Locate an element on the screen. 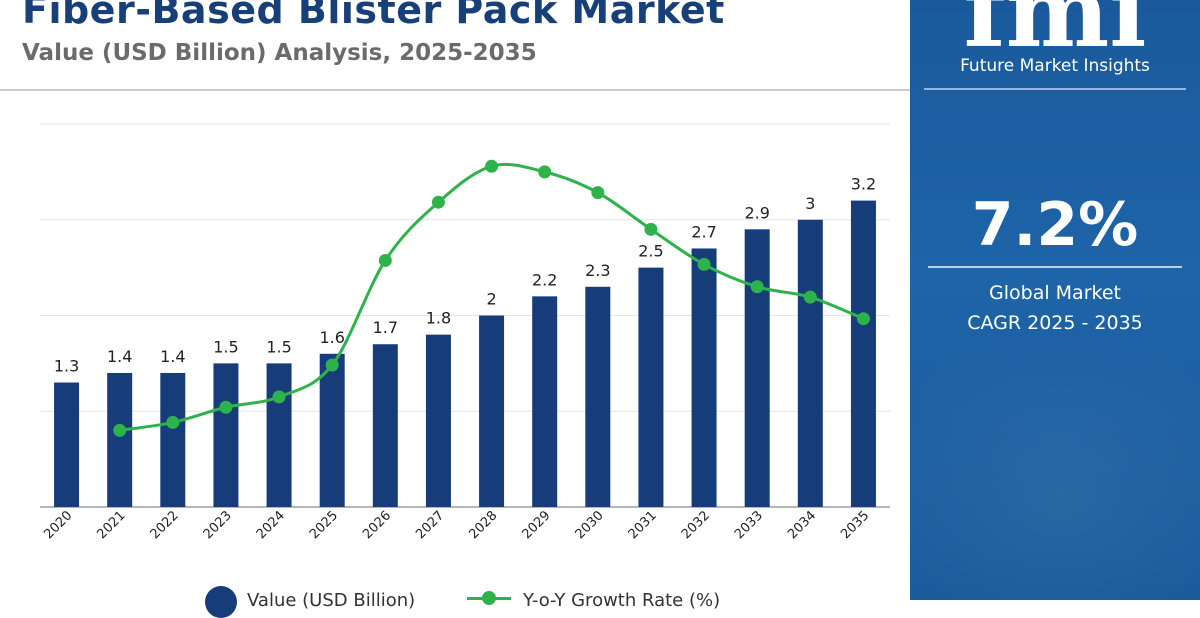 This screenshot has width=1200, height=618. bar-value-label: 2.3 is located at coordinates (597, 270).